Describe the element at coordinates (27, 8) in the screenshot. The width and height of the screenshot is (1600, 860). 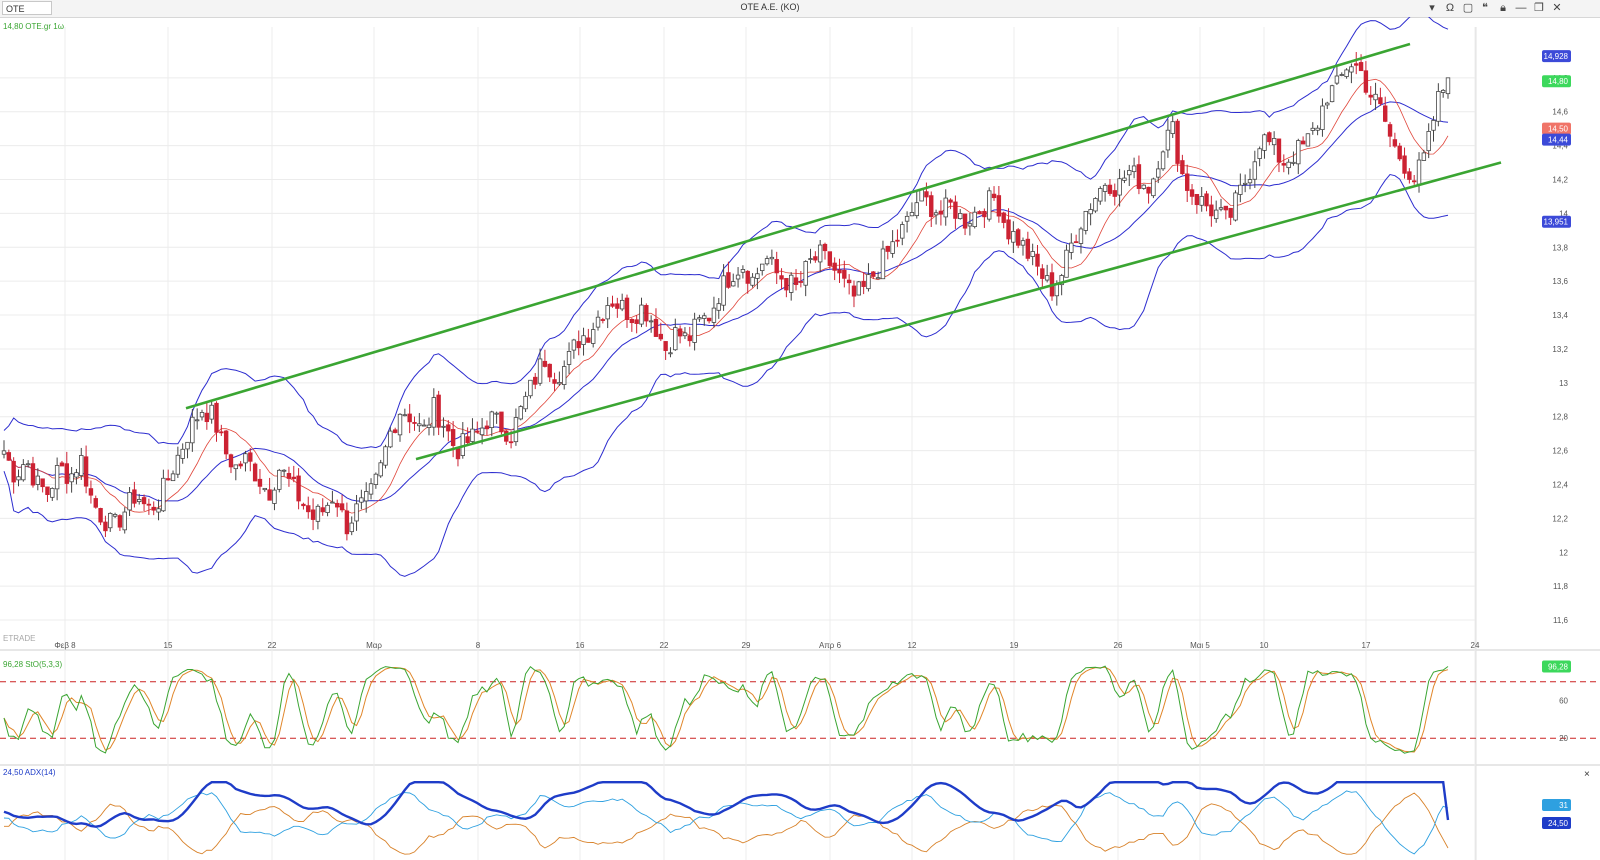
I see `symbol-input: OTE` at that location.